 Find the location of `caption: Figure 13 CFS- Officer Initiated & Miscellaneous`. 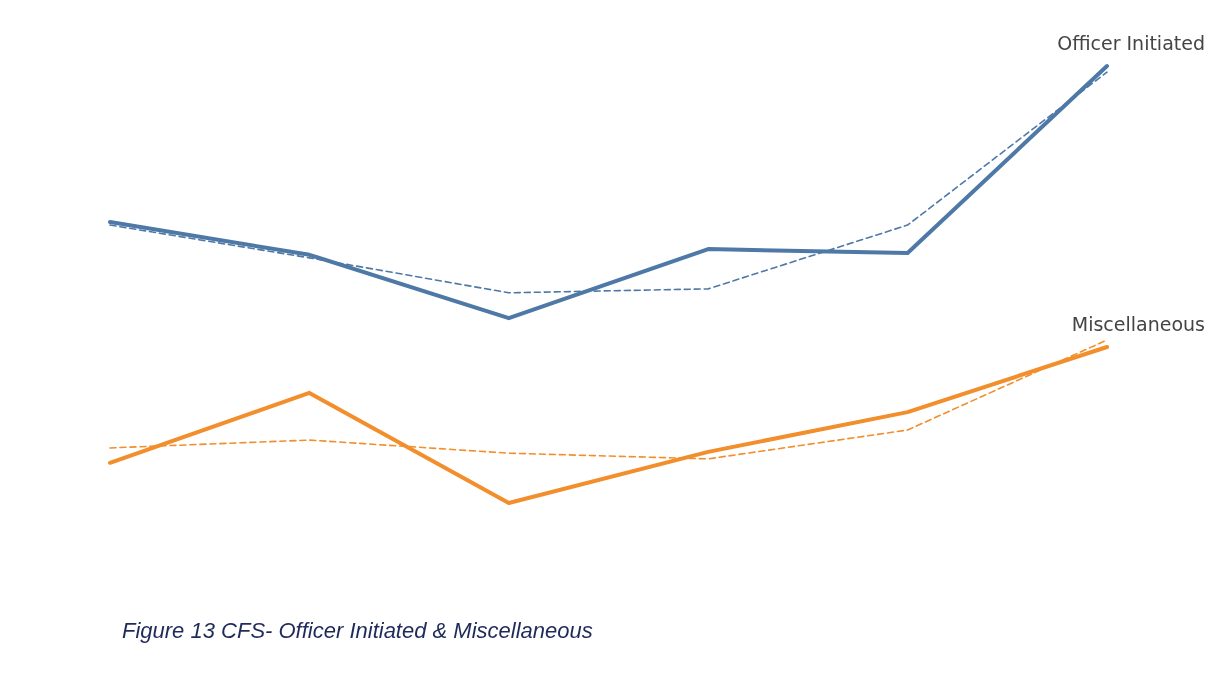

caption: Figure 13 CFS- Officer Initiated & Miscellaneous is located at coordinates (357, 630).